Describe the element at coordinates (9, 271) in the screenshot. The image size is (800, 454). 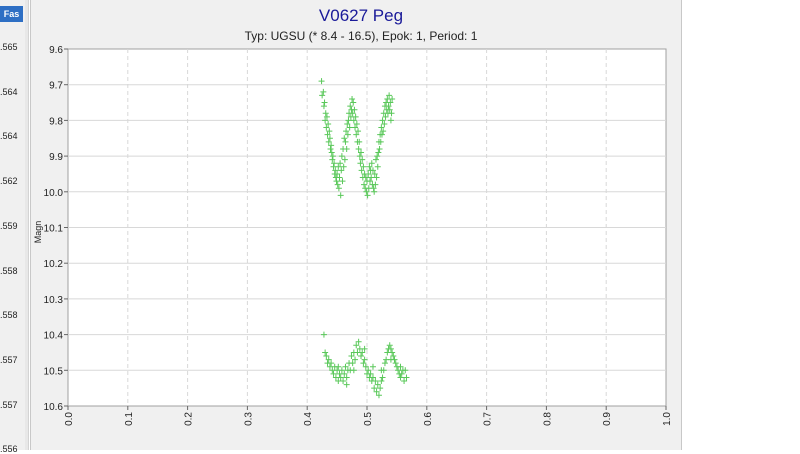
I see `phase-value: .558` at that location.